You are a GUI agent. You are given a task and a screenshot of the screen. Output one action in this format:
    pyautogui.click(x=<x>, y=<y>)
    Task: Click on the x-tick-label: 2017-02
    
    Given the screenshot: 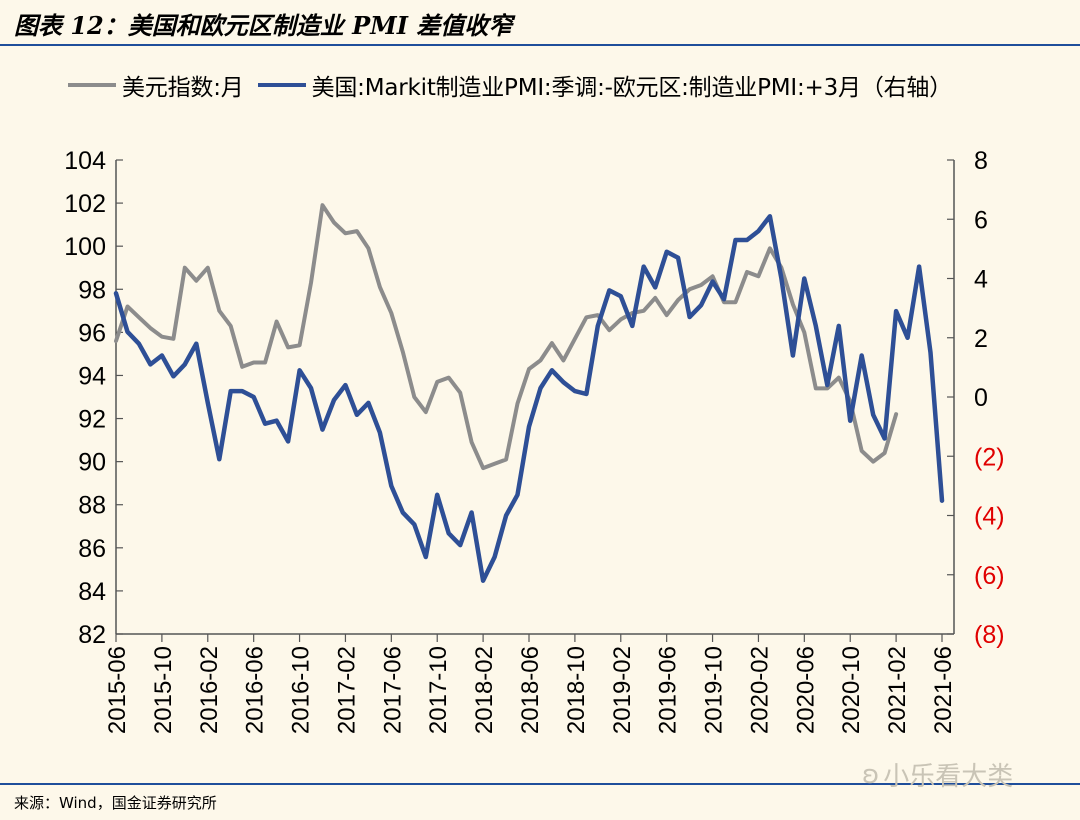 What is the action you would take?
    pyautogui.click(x=346, y=690)
    